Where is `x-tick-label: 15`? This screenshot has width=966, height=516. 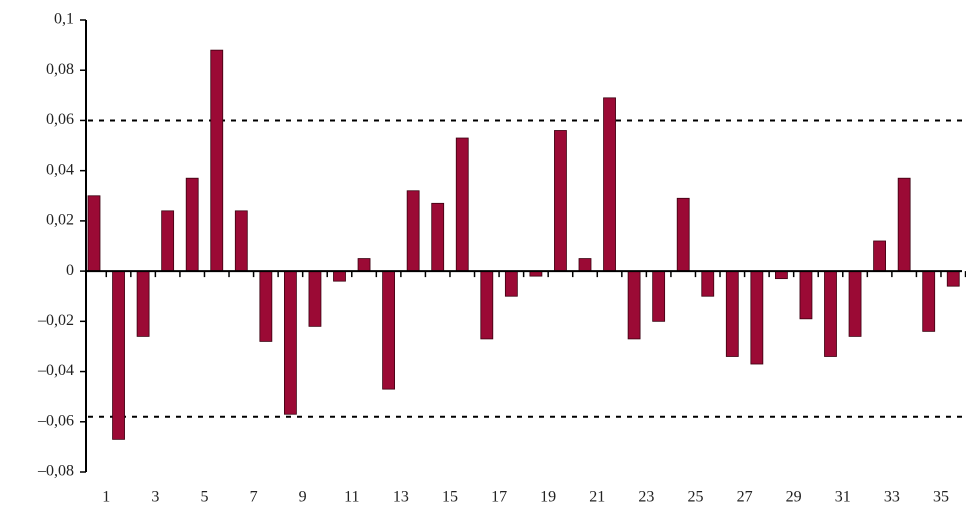 x-tick-label: 15 is located at coordinates (450, 497).